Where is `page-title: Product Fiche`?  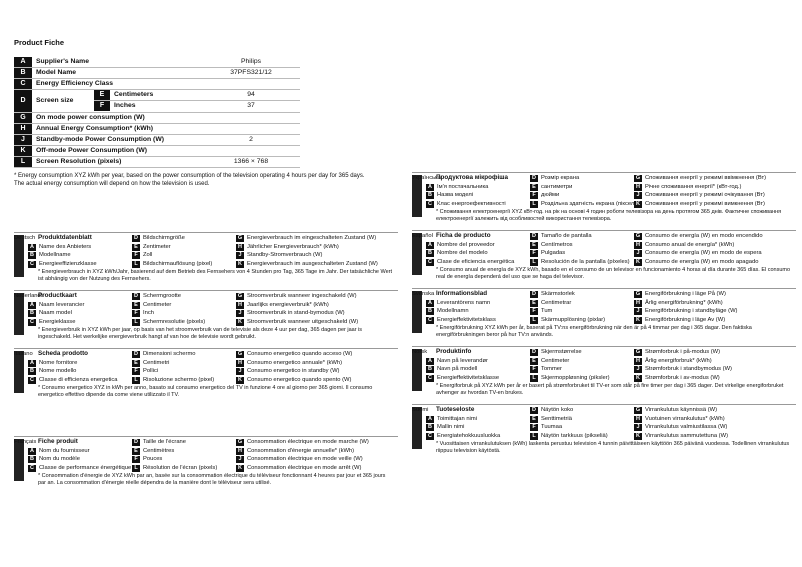 page-title: Product Fiche is located at coordinates (39, 42).